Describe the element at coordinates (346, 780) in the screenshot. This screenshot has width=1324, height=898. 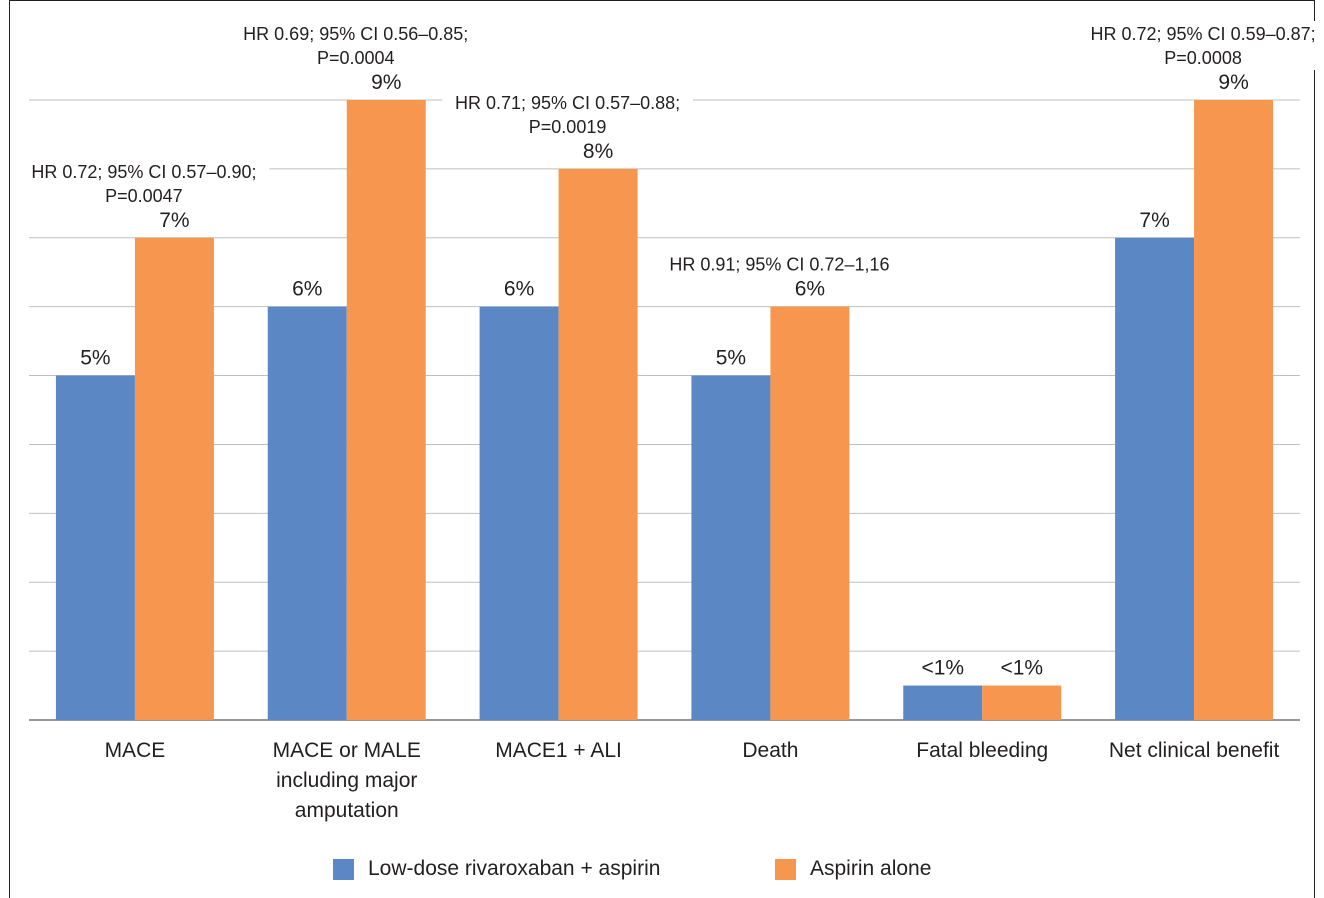
I see `x-tick-label: including major` at that location.